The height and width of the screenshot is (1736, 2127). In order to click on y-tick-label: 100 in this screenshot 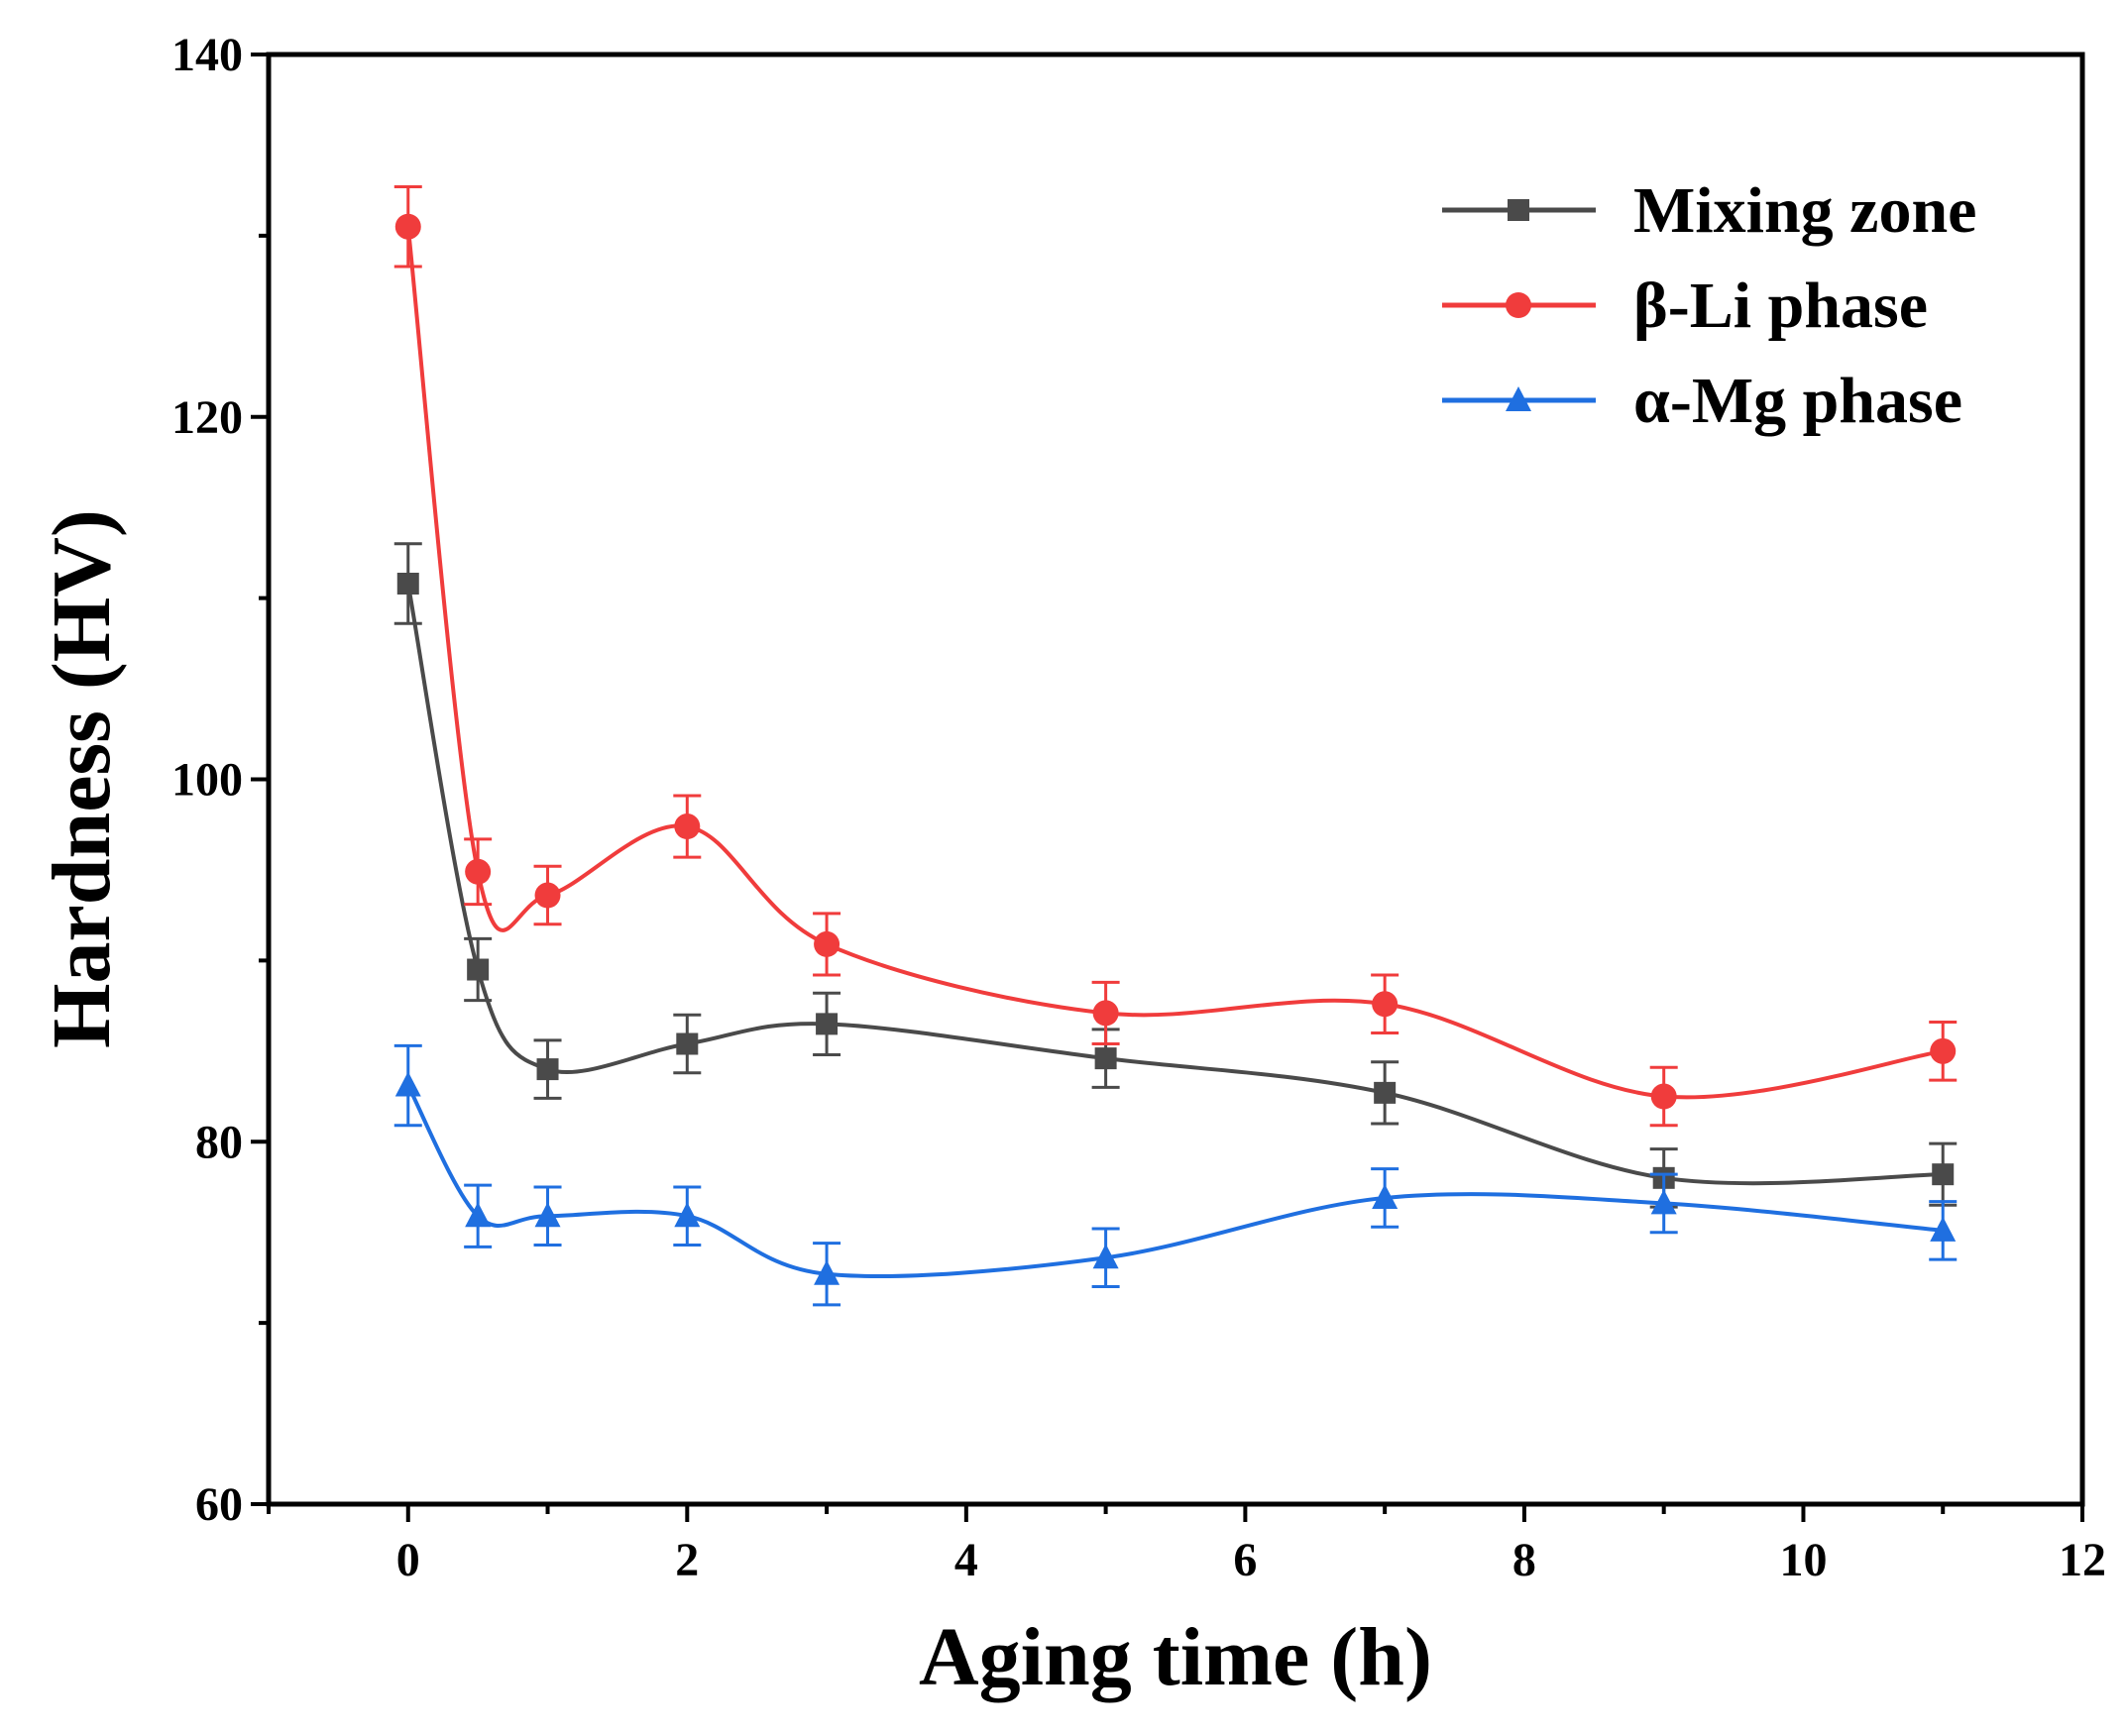, I will do `click(207, 780)`.